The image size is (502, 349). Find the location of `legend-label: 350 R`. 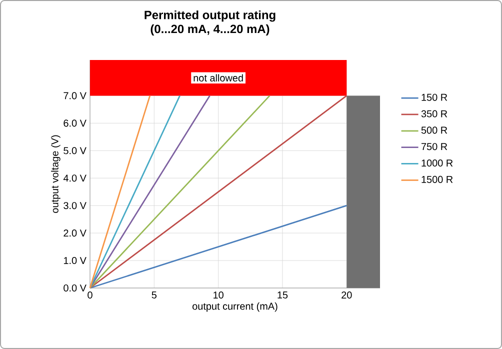

legend-label: 350 R is located at coordinates (434, 114).